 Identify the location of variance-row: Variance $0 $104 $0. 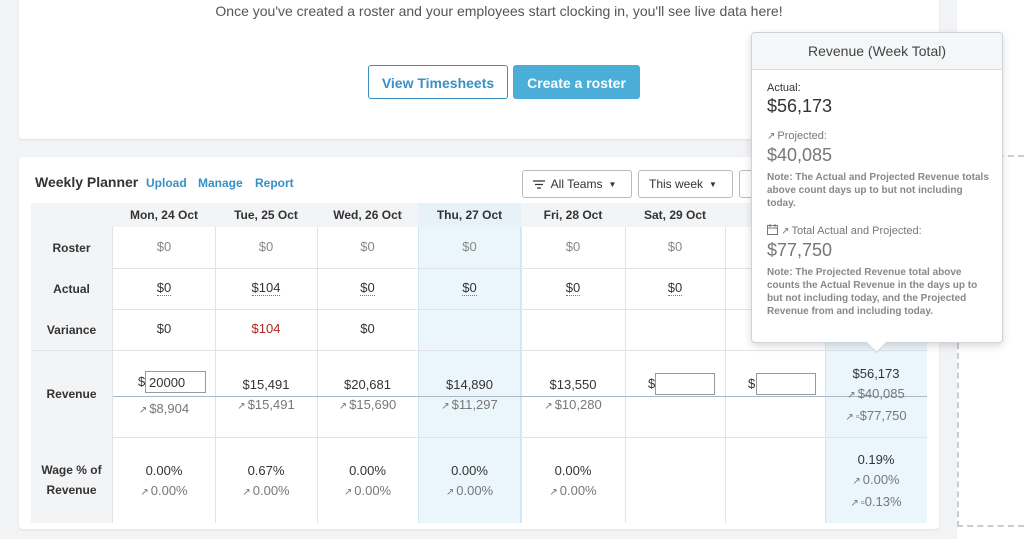
(479, 330).